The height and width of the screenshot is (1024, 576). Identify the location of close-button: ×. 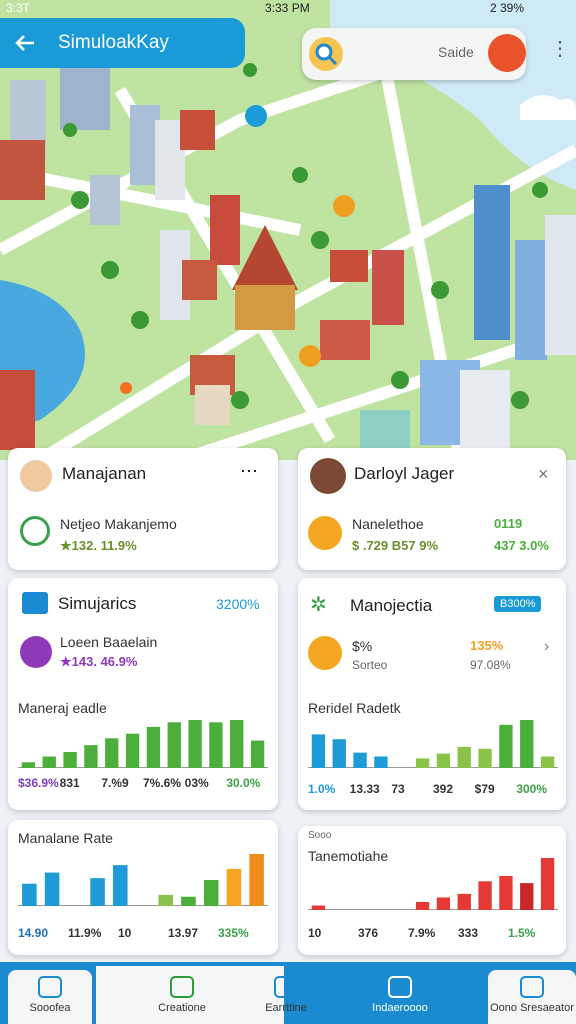
(543, 474).